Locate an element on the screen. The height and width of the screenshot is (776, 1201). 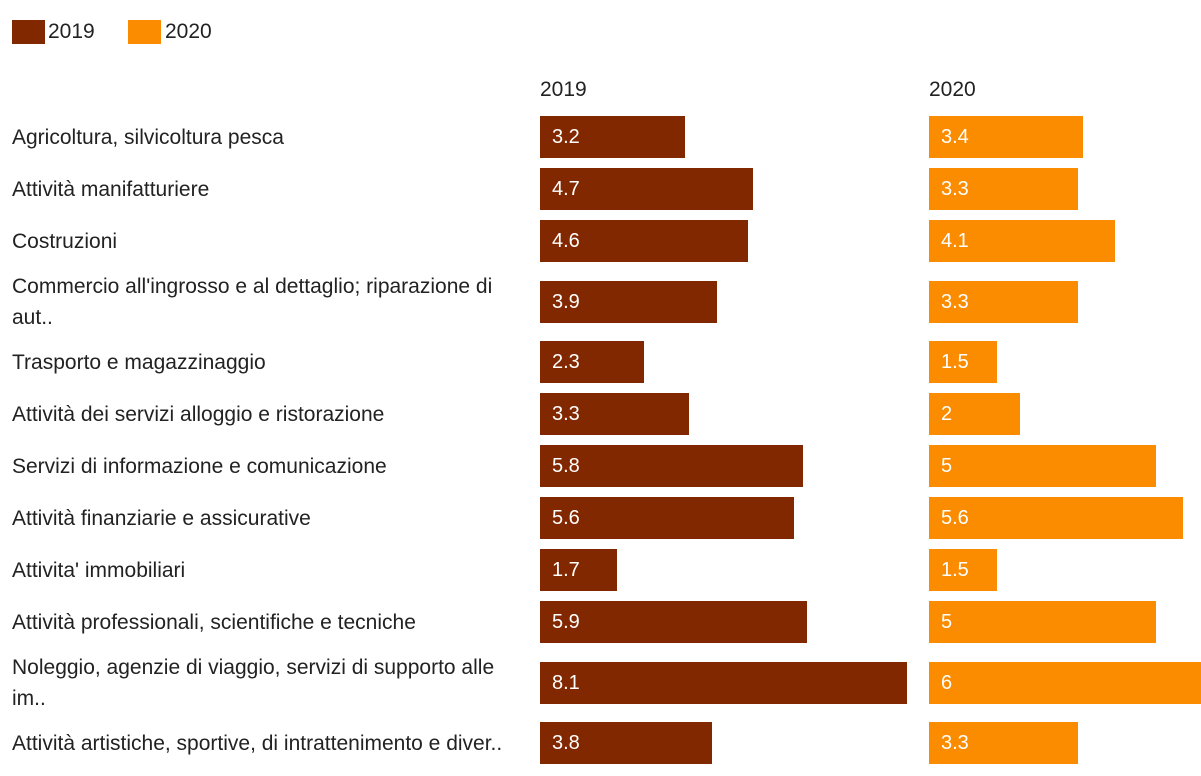
legend-label: 2020 is located at coordinates (188, 31).